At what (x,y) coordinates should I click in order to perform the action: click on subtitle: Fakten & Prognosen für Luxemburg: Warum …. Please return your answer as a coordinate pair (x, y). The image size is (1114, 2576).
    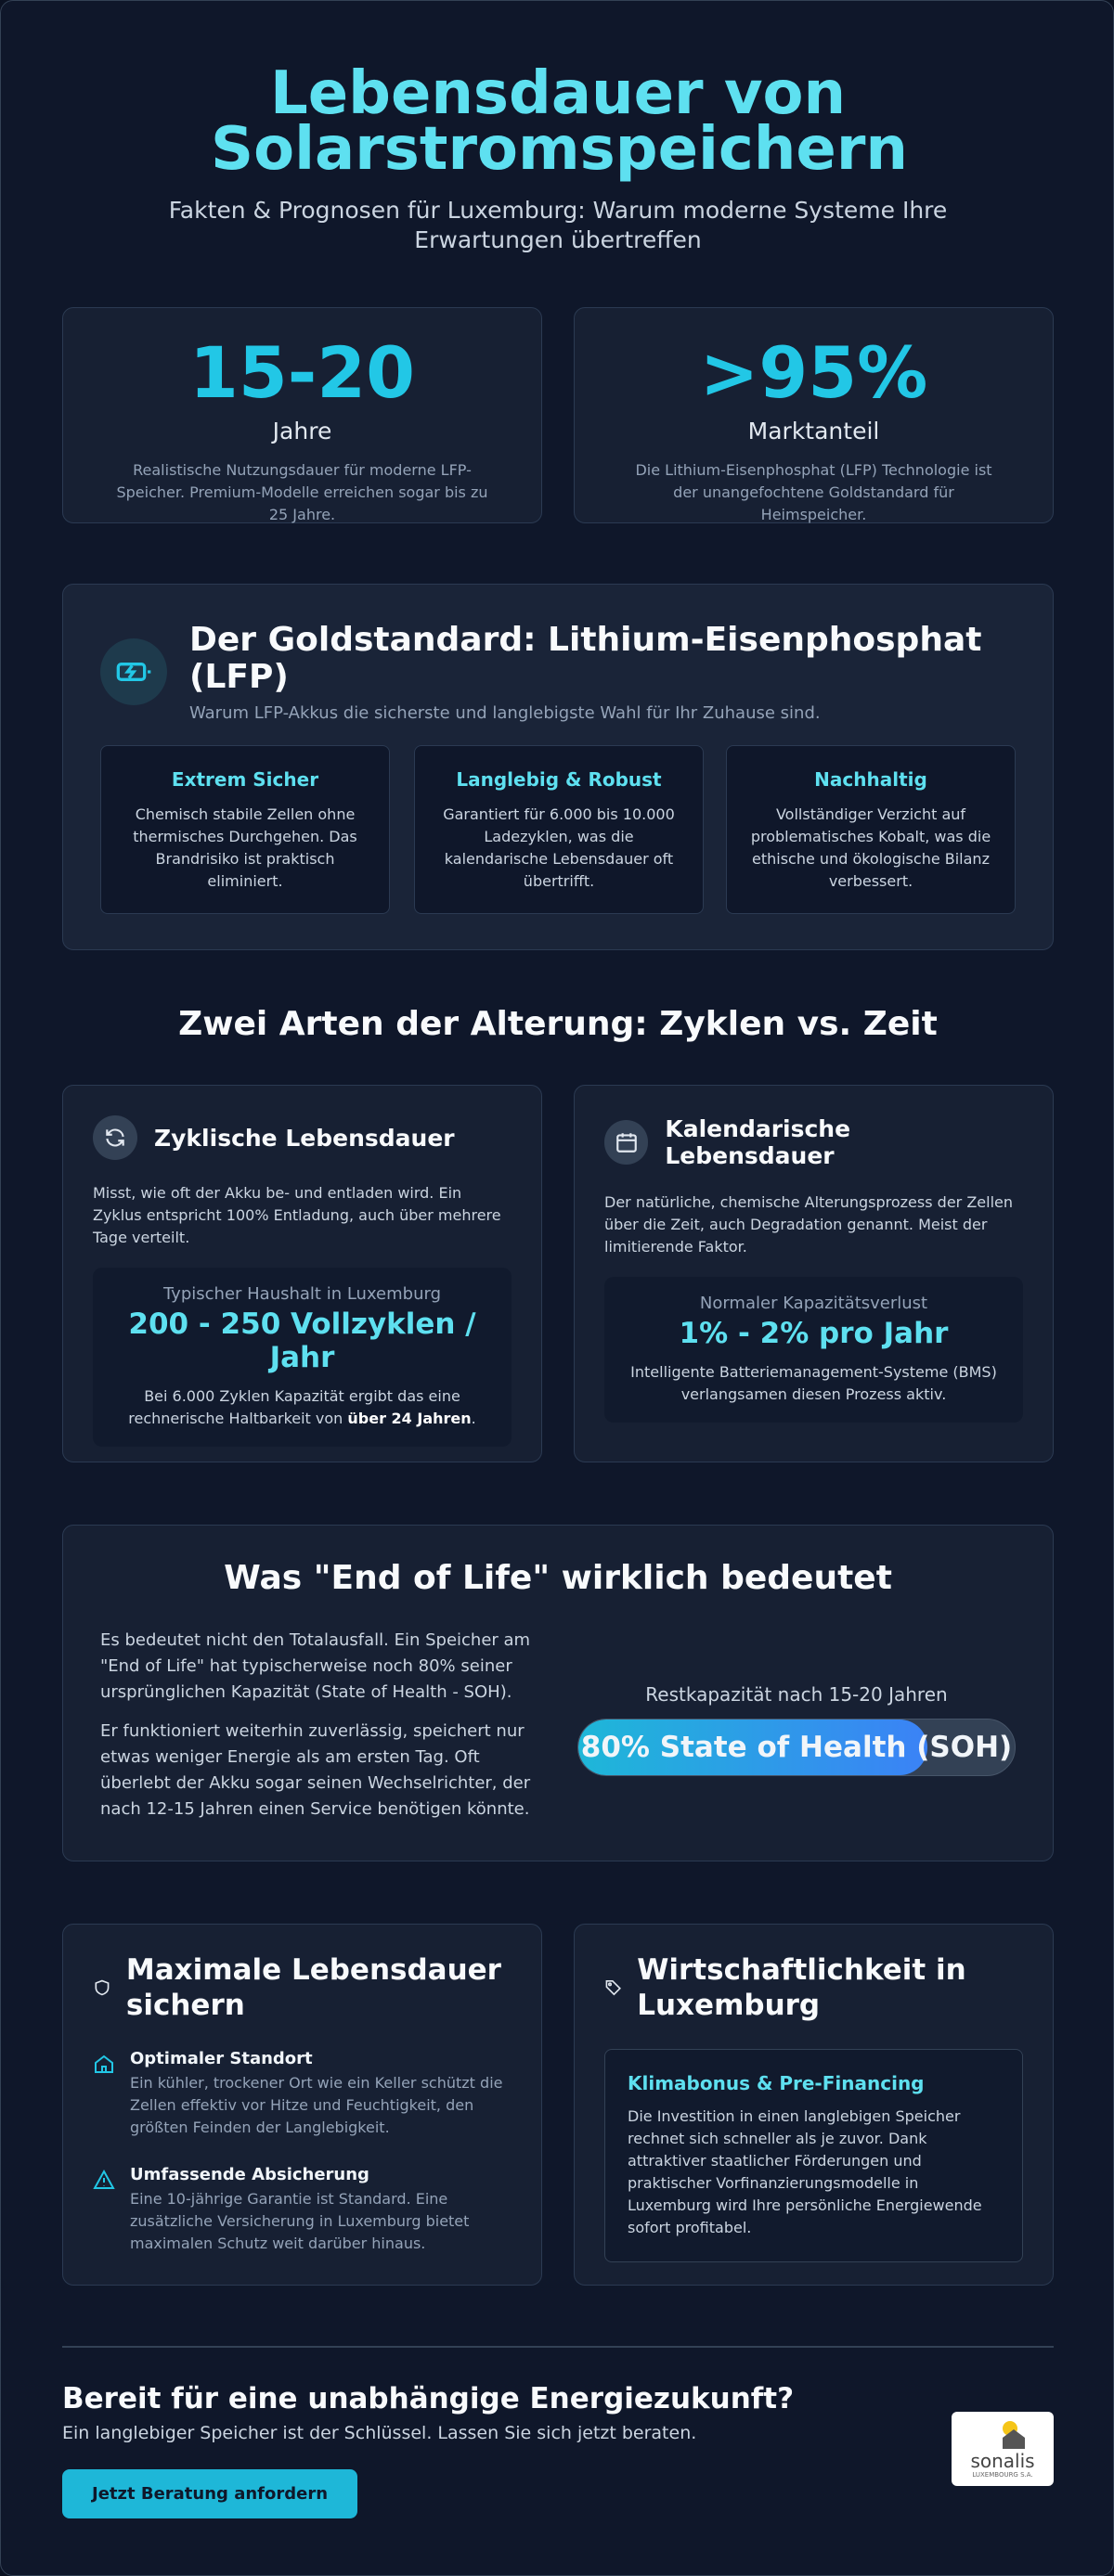
    Looking at the image, I should click on (558, 225).